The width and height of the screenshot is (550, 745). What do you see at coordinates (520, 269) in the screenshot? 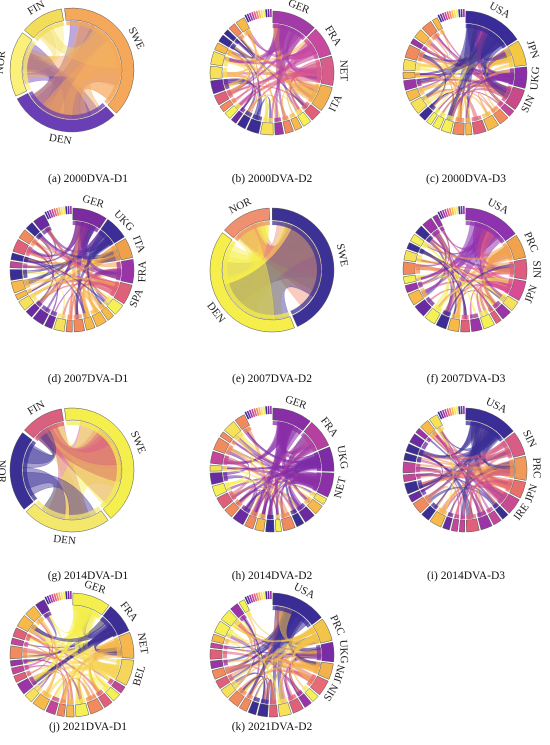
I see `sector-arc-sin` at bounding box center [520, 269].